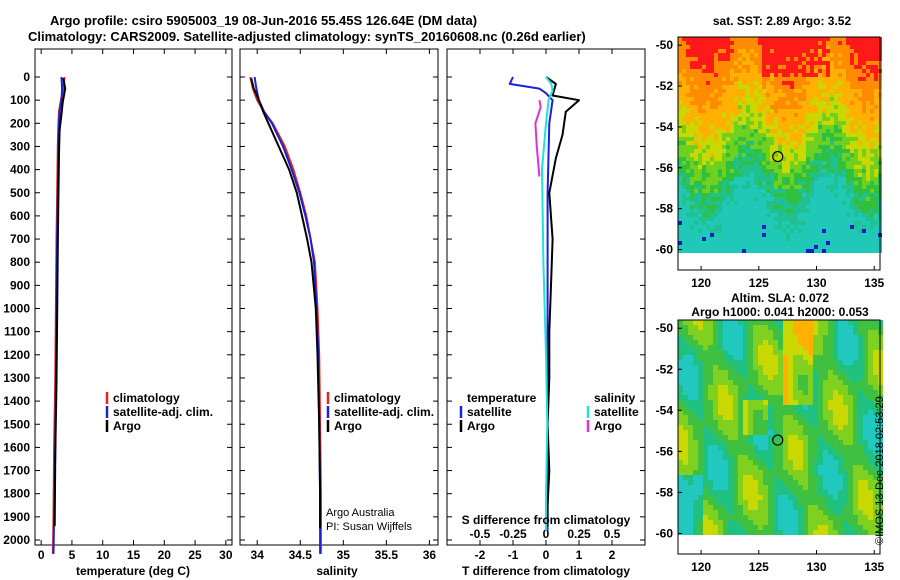 This screenshot has width=900, height=580. I want to click on x-tick-label: 30, so click(226, 555).